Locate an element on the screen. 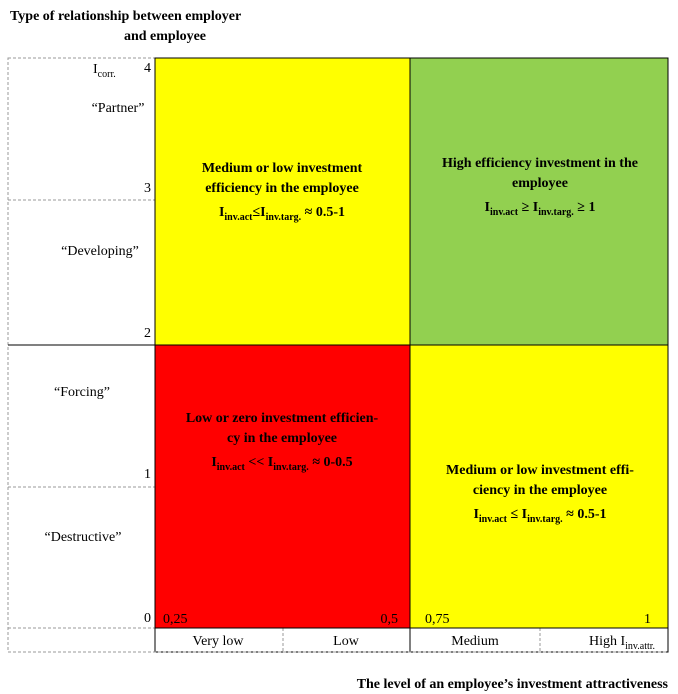 The image size is (678, 694). rich-text: Iinv.act ≥ Iinv.targ. ≥ 1 is located at coordinates (540, 209).